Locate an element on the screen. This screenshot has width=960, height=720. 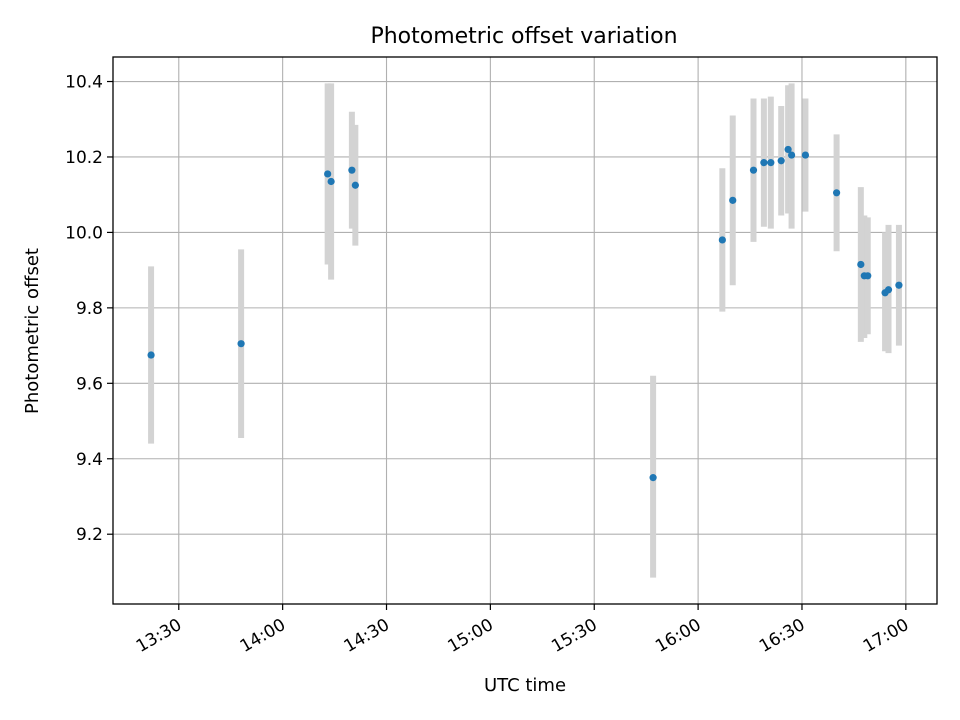
y-axis-ticks: 9.2 9.4 9.6 9.8 10.0 10.2 10.4 is located at coordinates (89, 309).